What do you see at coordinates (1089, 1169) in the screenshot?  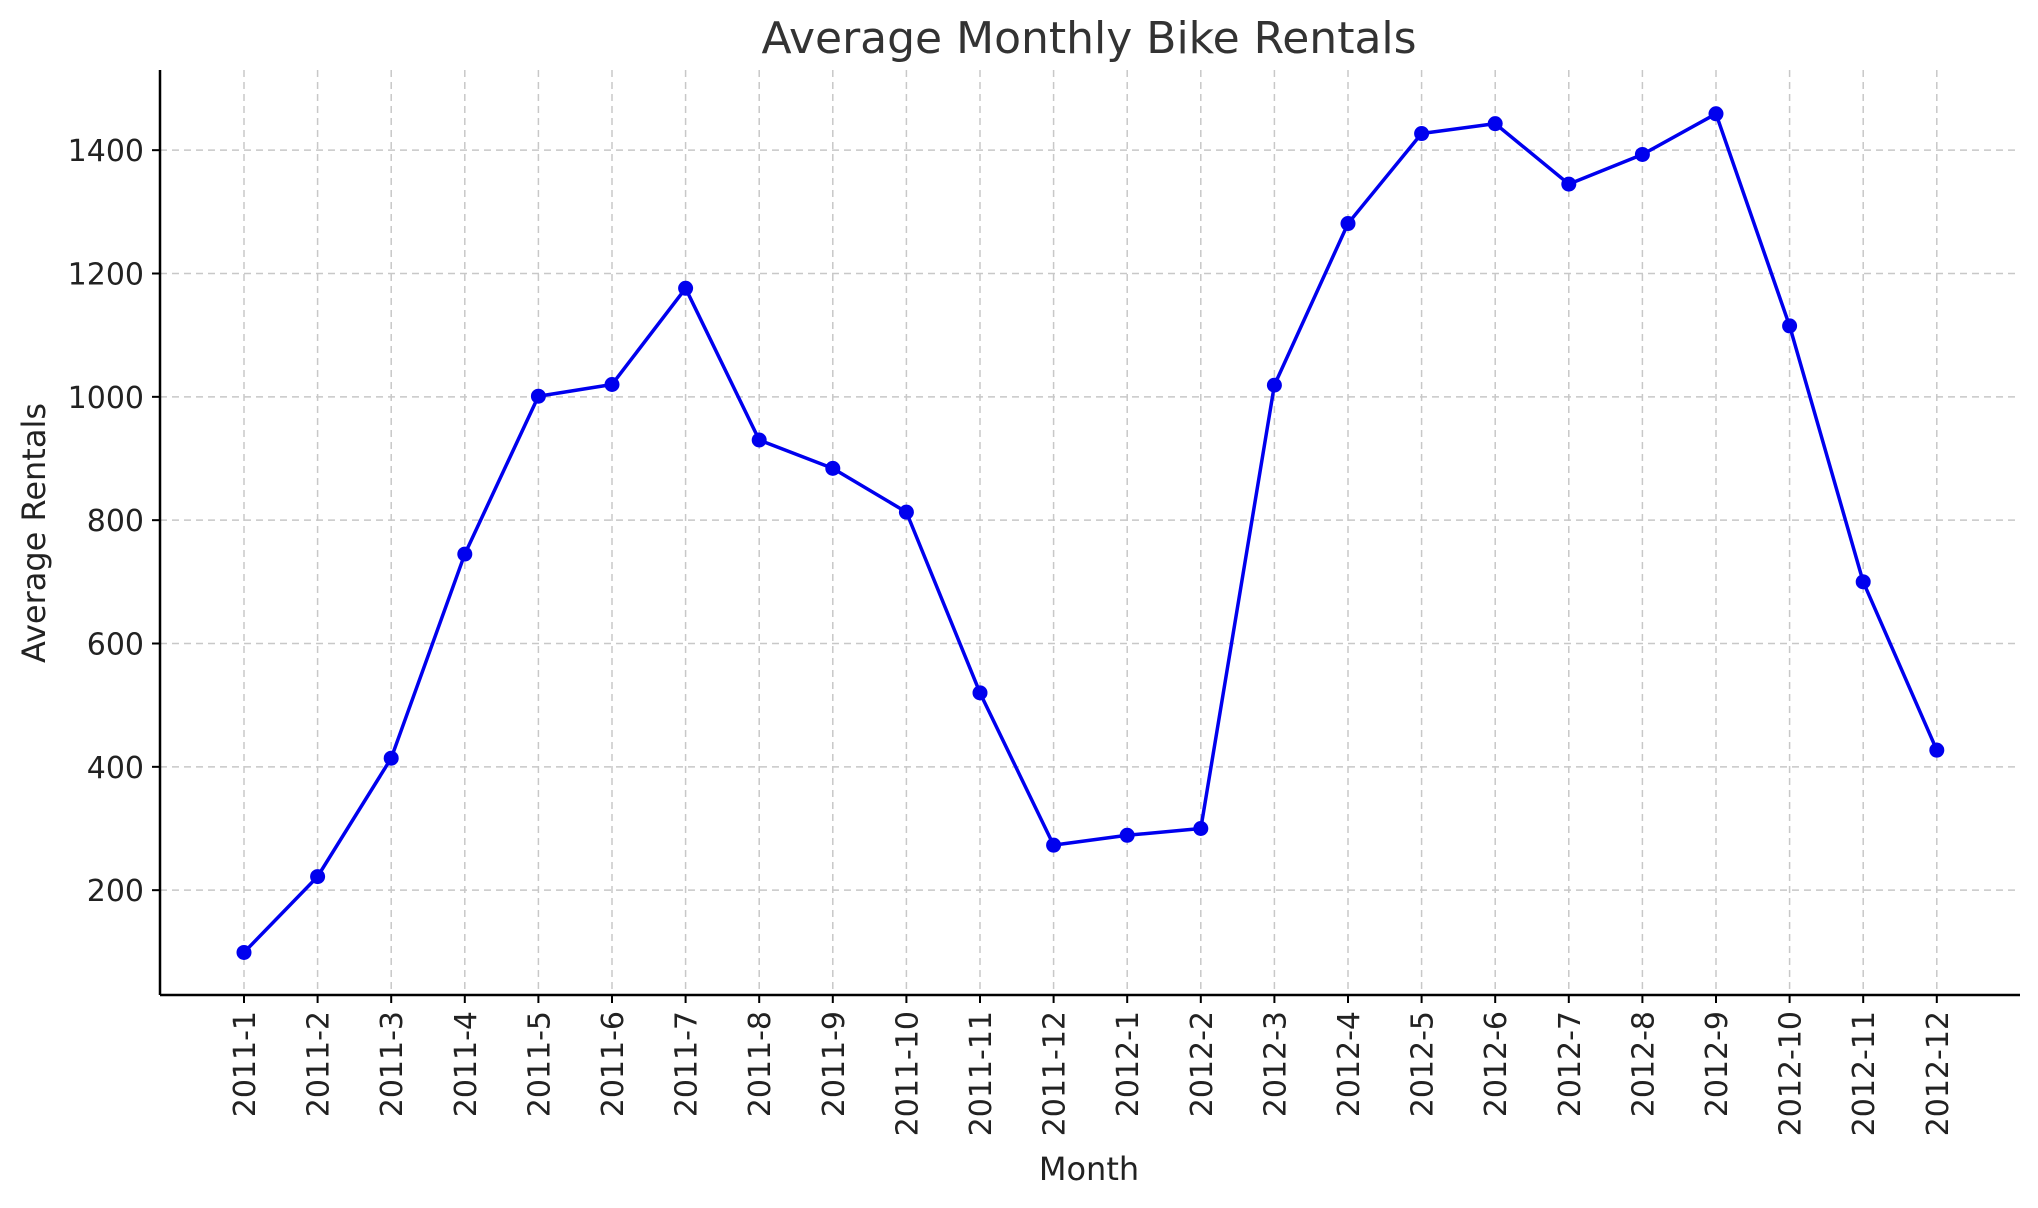 I see `x-axis-label: Month` at bounding box center [1089, 1169].